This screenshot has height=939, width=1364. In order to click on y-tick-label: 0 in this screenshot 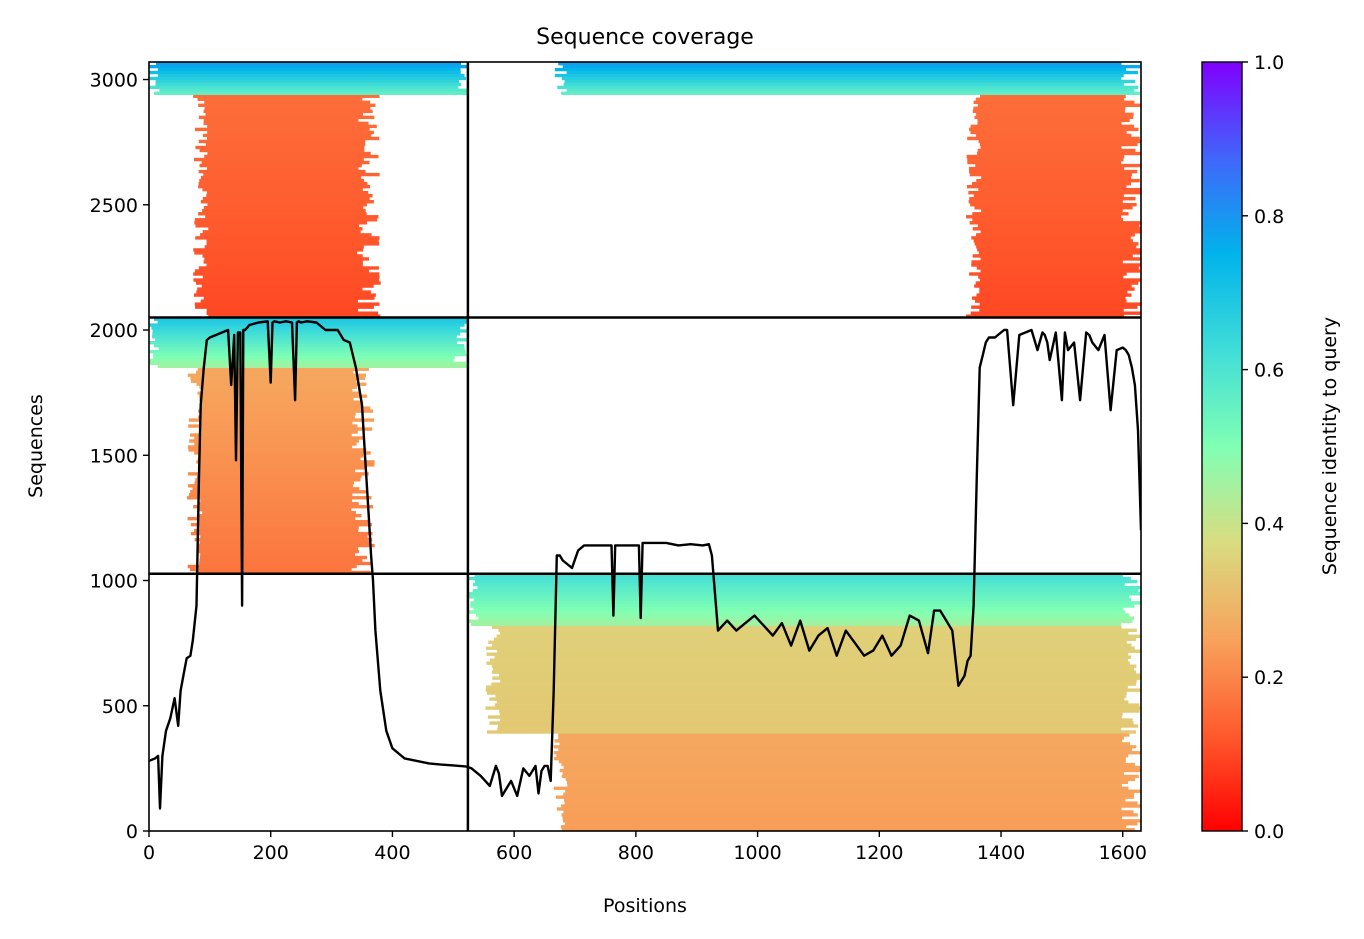, I will do `click(132, 832)`.